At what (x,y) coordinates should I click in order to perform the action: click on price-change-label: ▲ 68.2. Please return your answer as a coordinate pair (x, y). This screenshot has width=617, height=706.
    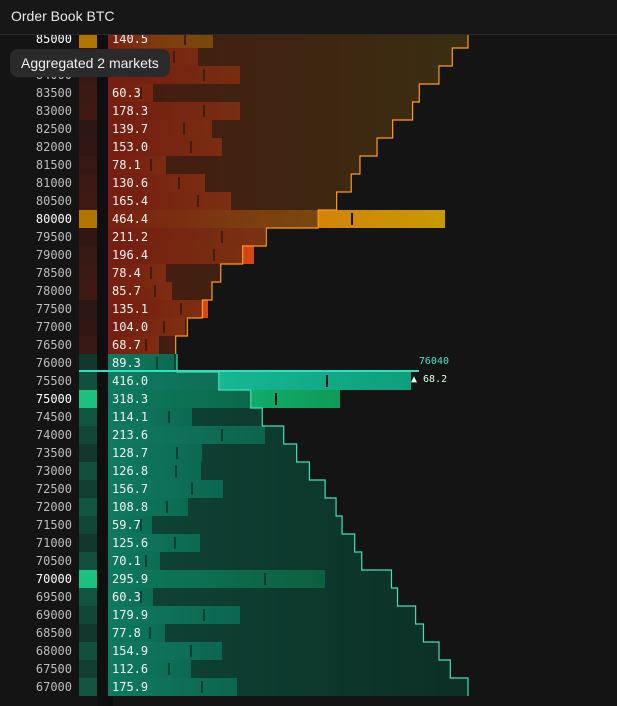
    Looking at the image, I should click on (429, 379).